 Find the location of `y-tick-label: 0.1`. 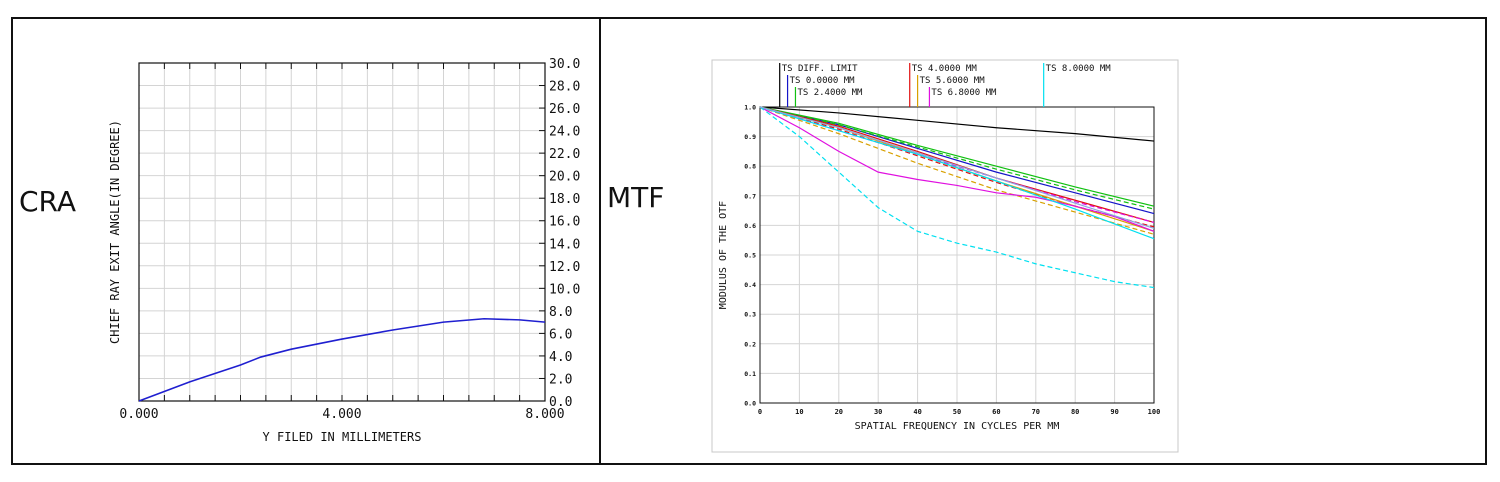

y-tick-label: 0.1 is located at coordinates (750, 374).